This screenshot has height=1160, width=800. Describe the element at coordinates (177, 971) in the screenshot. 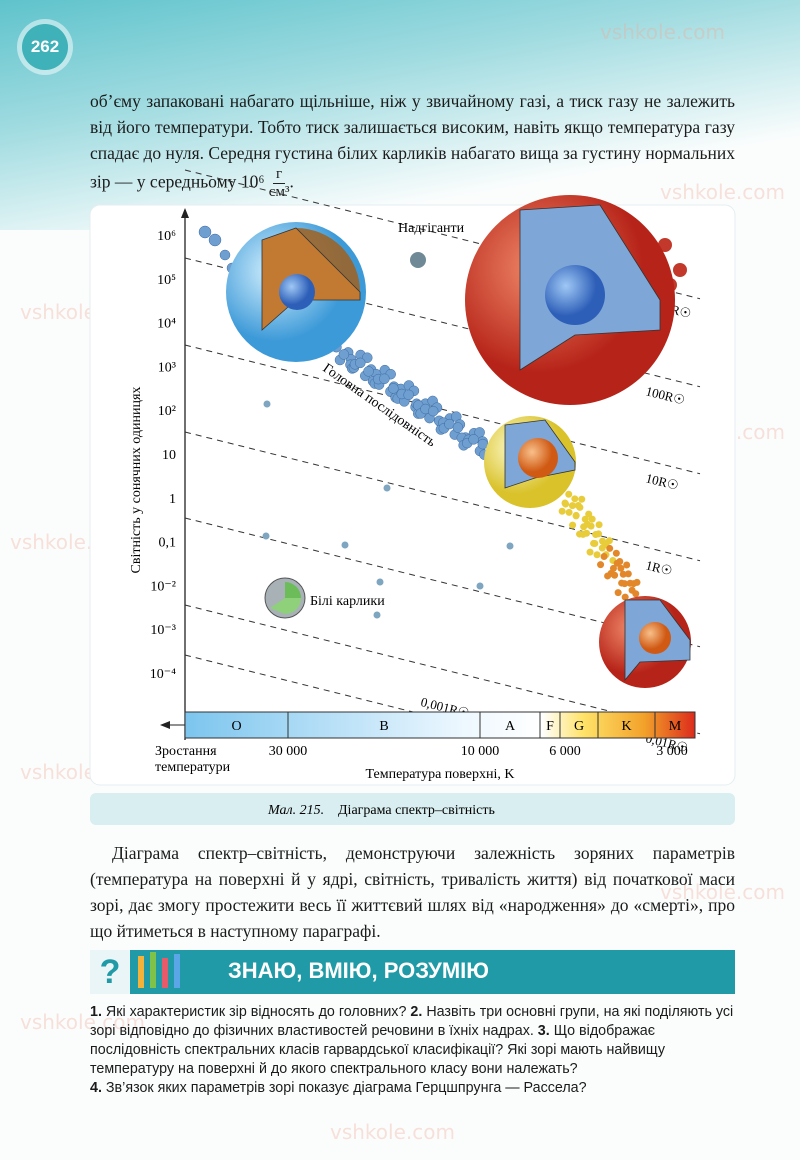

I see `hand-icon` at that location.